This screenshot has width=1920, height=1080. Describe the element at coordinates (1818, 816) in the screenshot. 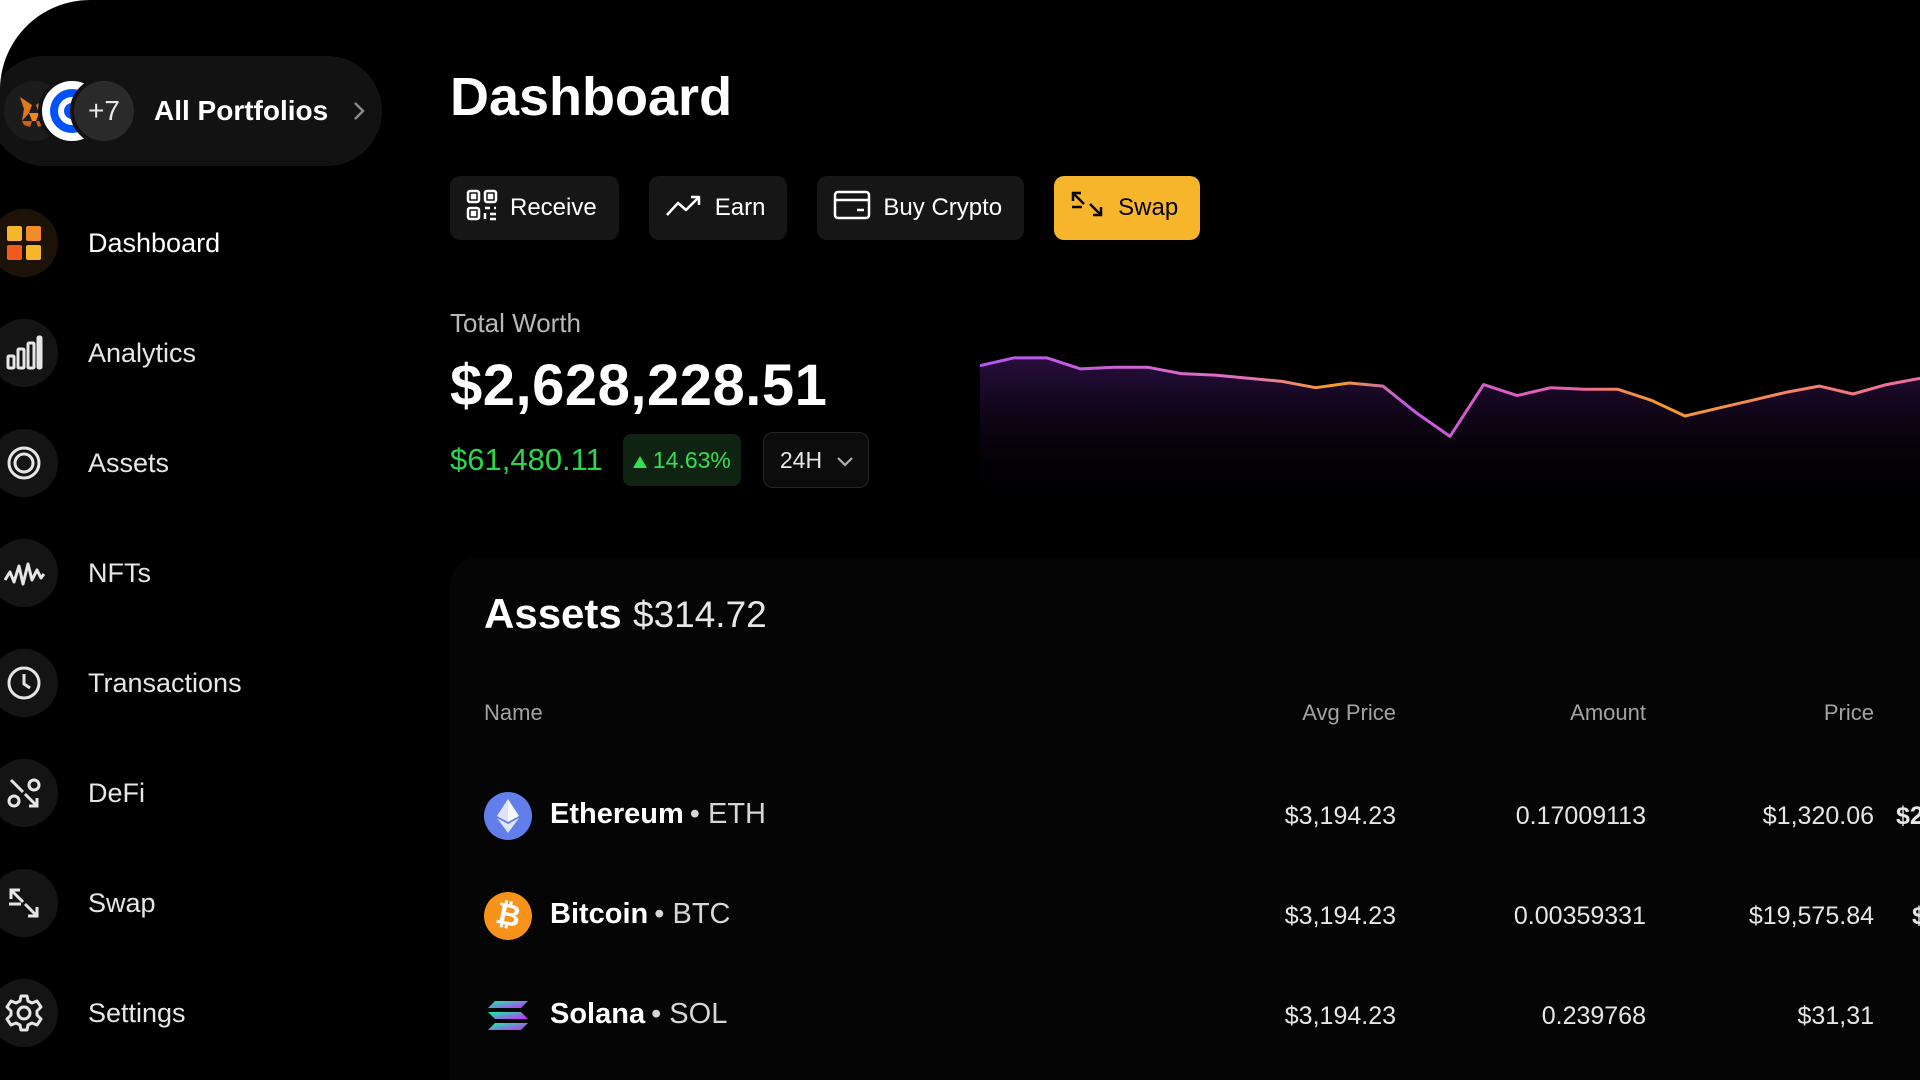

I see `price-cell: $1,320.06` at that location.